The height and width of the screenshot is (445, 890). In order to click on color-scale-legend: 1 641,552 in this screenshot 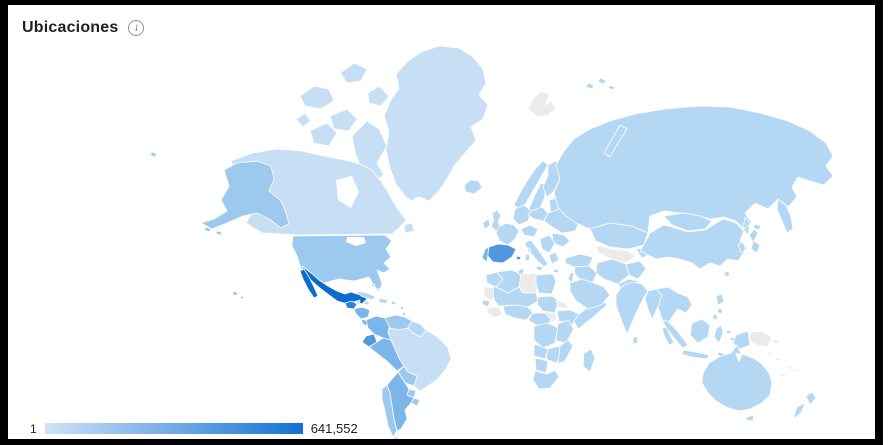, I will do `click(194, 428)`.